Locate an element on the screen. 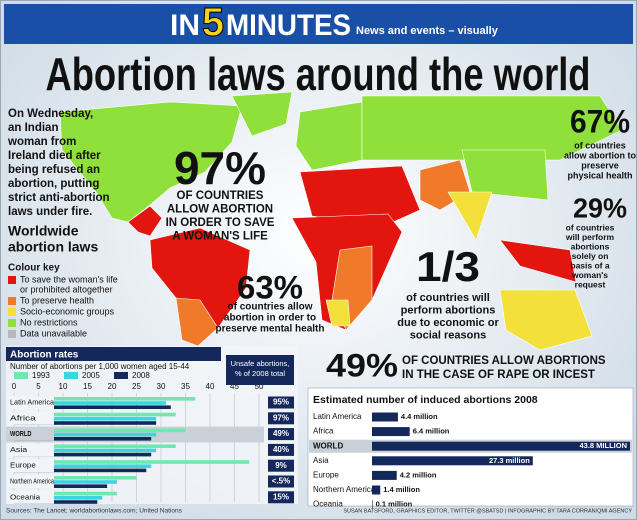  key-label: or prohibited altogether is located at coordinates (66, 289).